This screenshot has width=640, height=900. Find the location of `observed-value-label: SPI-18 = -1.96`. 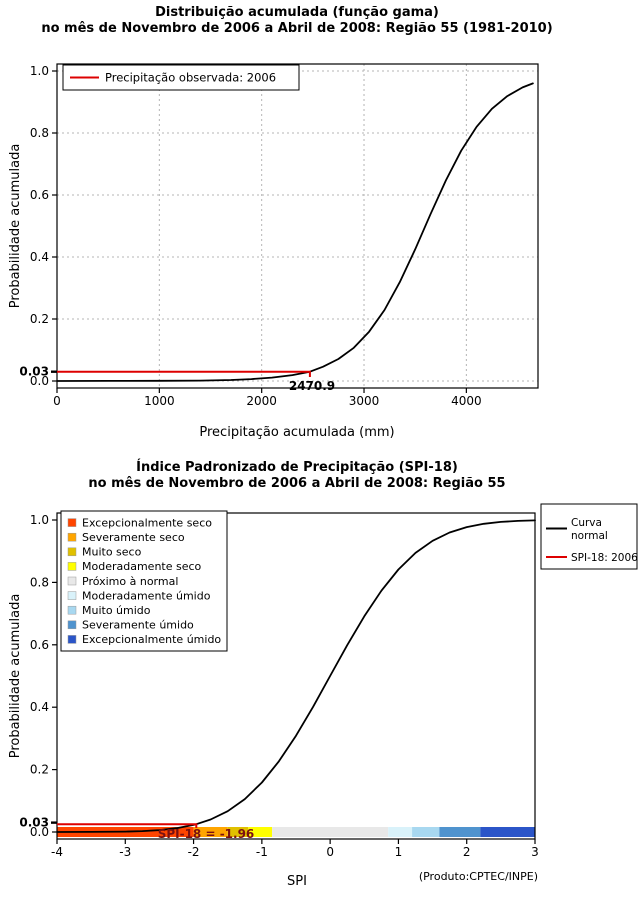

observed-value-label: SPI-18 = -1.96 is located at coordinates (206, 834).